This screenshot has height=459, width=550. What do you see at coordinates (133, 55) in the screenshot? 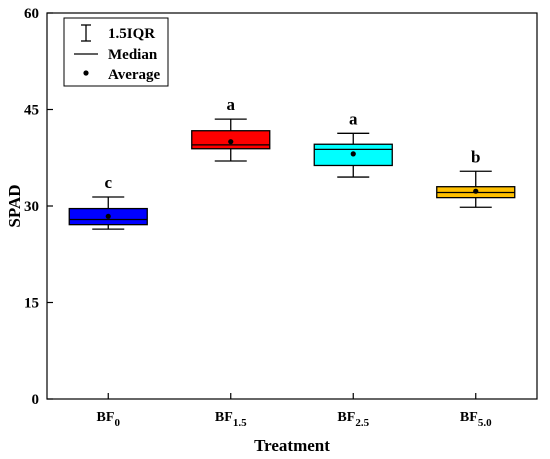
I see `legend-label-median: Median` at bounding box center [133, 55].